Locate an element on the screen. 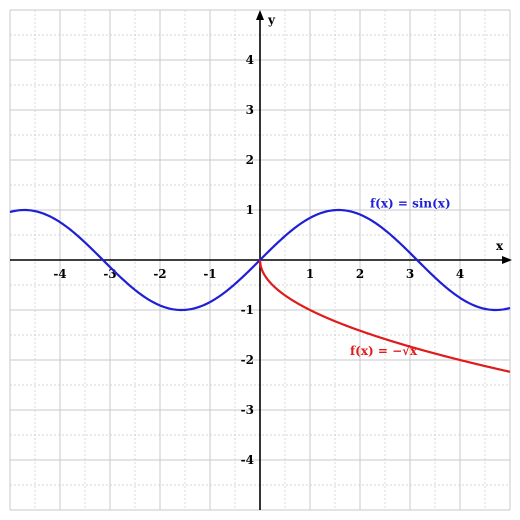 The width and height of the screenshot is (520, 520). y-tick-label: -1 is located at coordinates (247, 310).